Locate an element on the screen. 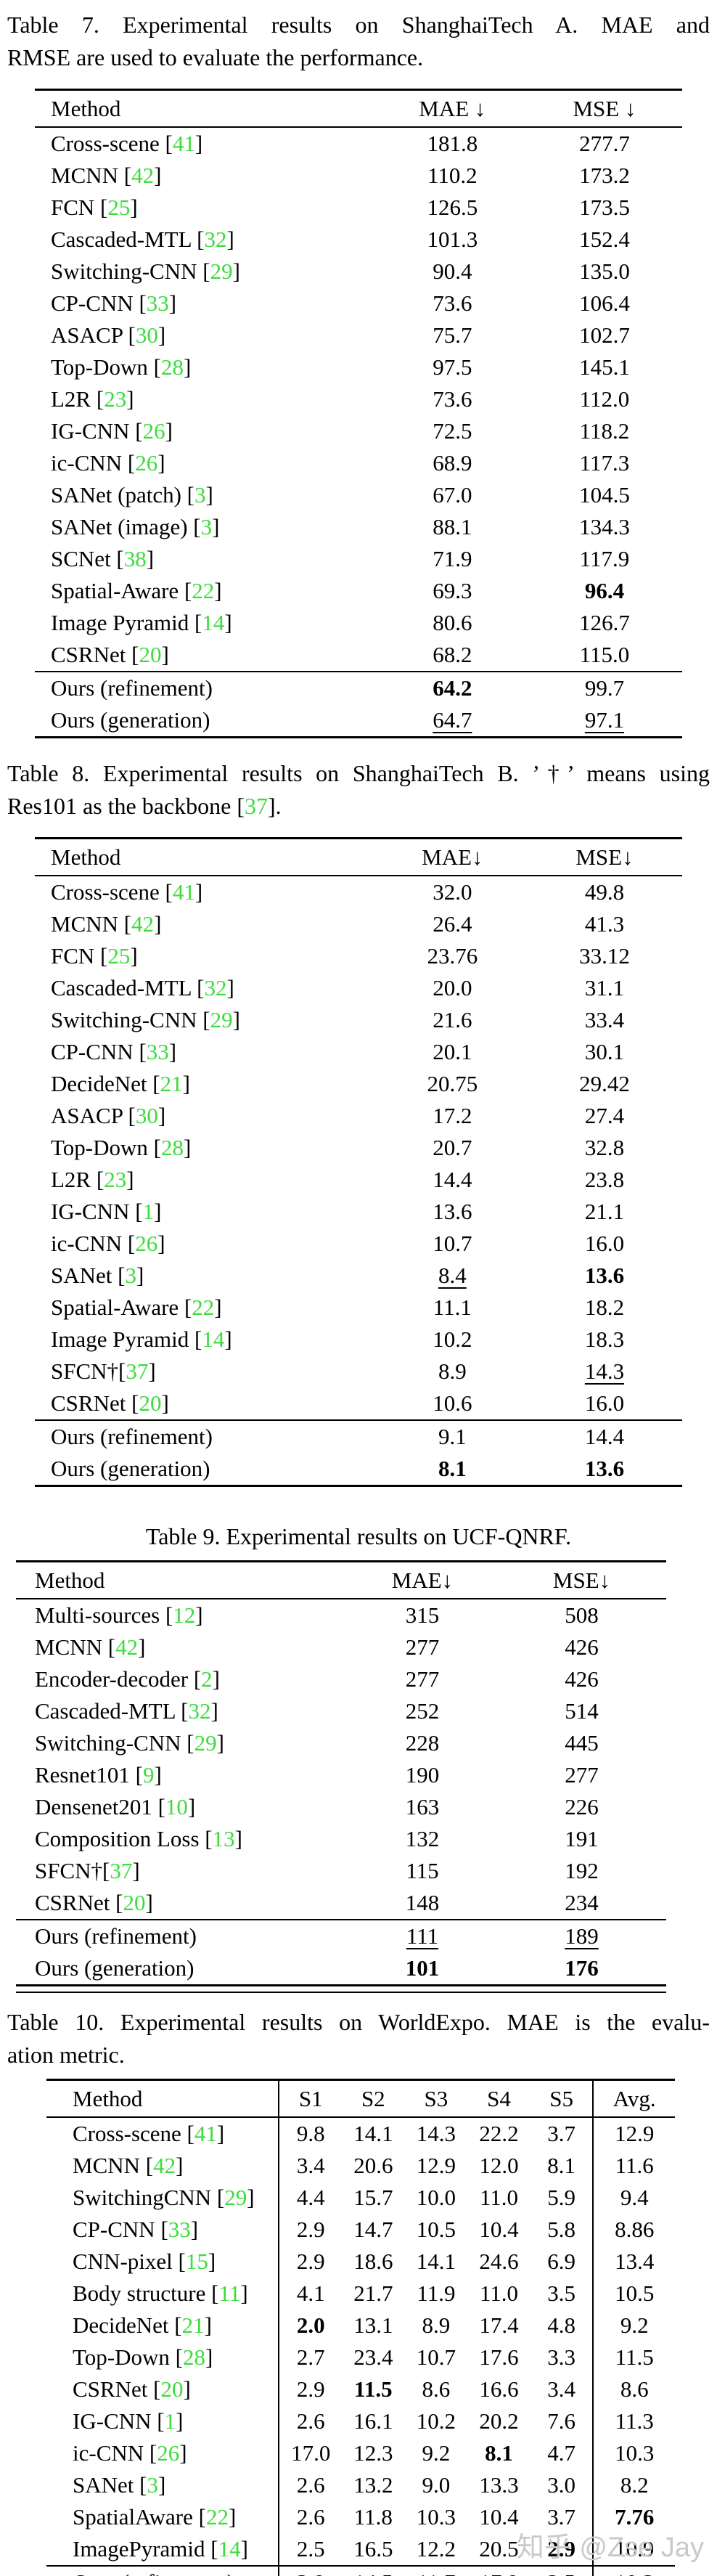  text-segment: 135.0 is located at coordinates (604, 271).